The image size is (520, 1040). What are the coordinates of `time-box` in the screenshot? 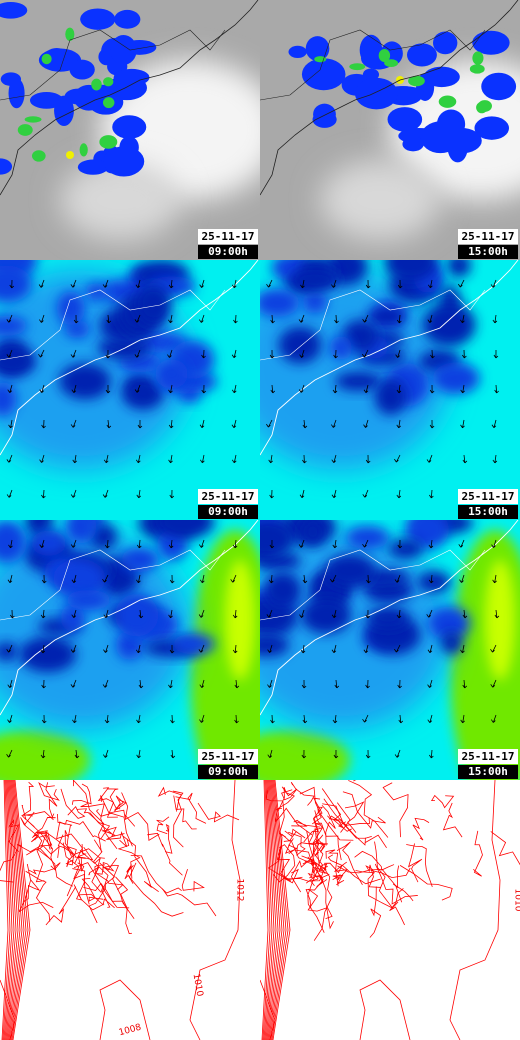 It's located at (228, 772).